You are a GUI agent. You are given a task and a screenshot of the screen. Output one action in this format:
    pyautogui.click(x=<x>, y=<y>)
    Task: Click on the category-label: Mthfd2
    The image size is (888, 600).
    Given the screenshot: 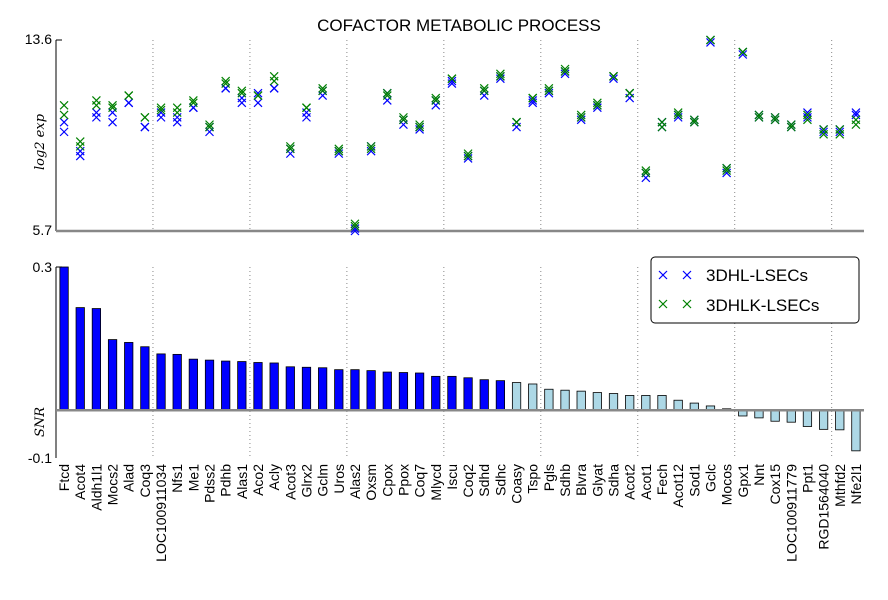 What is the action you would take?
    pyautogui.click(x=840, y=485)
    